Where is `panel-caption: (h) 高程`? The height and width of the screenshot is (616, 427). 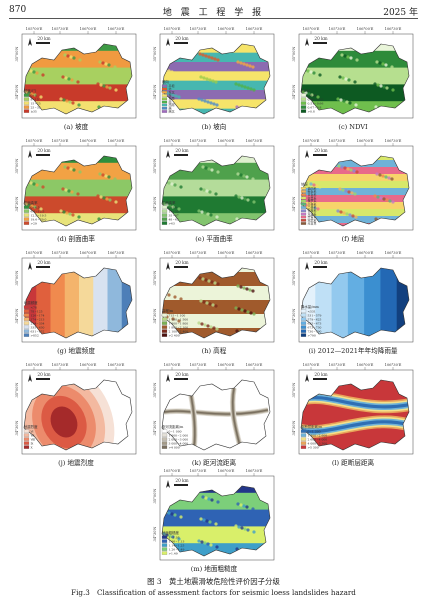
panel-caption: (h) 高程 is located at coordinates (214, 351).